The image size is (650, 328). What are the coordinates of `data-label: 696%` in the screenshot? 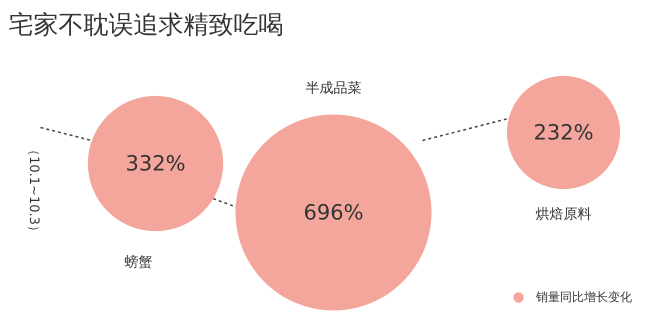 It's located at (333, 212).